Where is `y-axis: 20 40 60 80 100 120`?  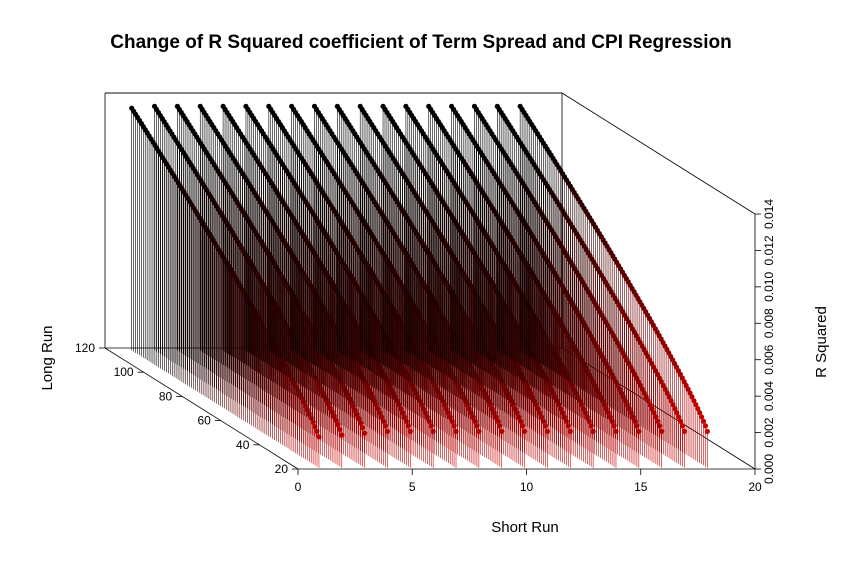
y-axis: 20 40 60 80 100 120 is located at coordinates (186, 408).